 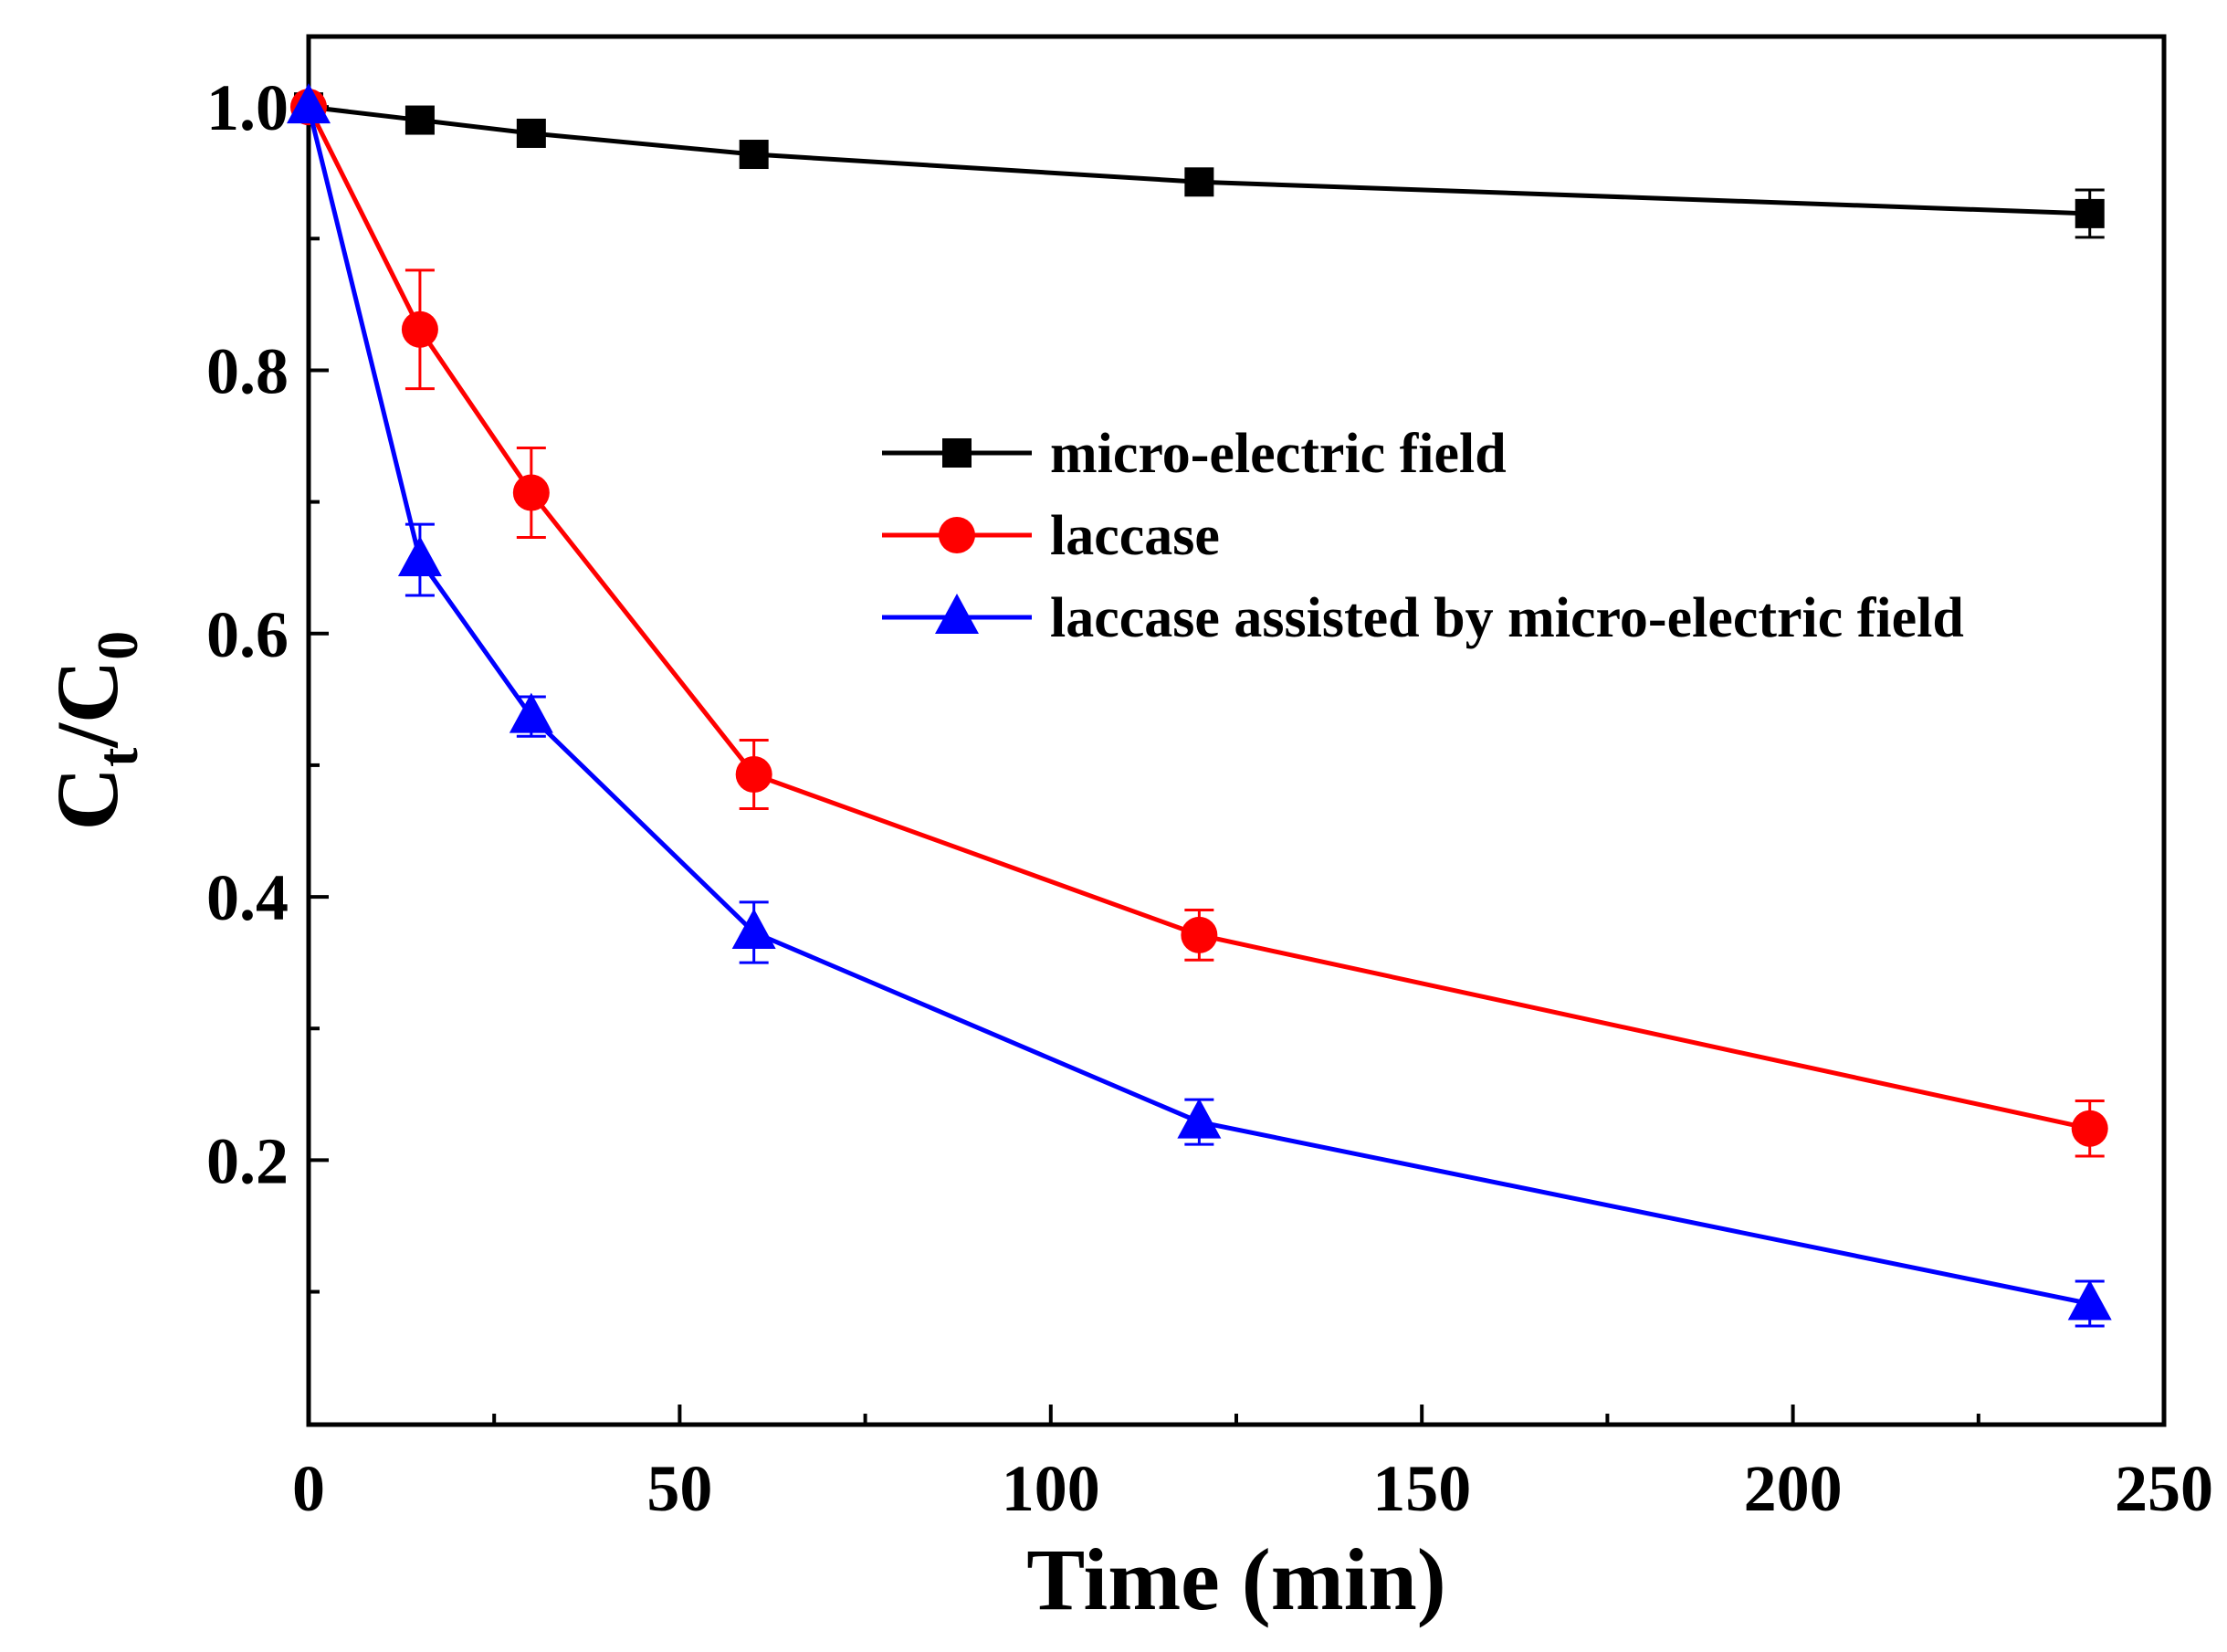 I want to click on x-tick-label: 200, so click(x=1793, y=1488).